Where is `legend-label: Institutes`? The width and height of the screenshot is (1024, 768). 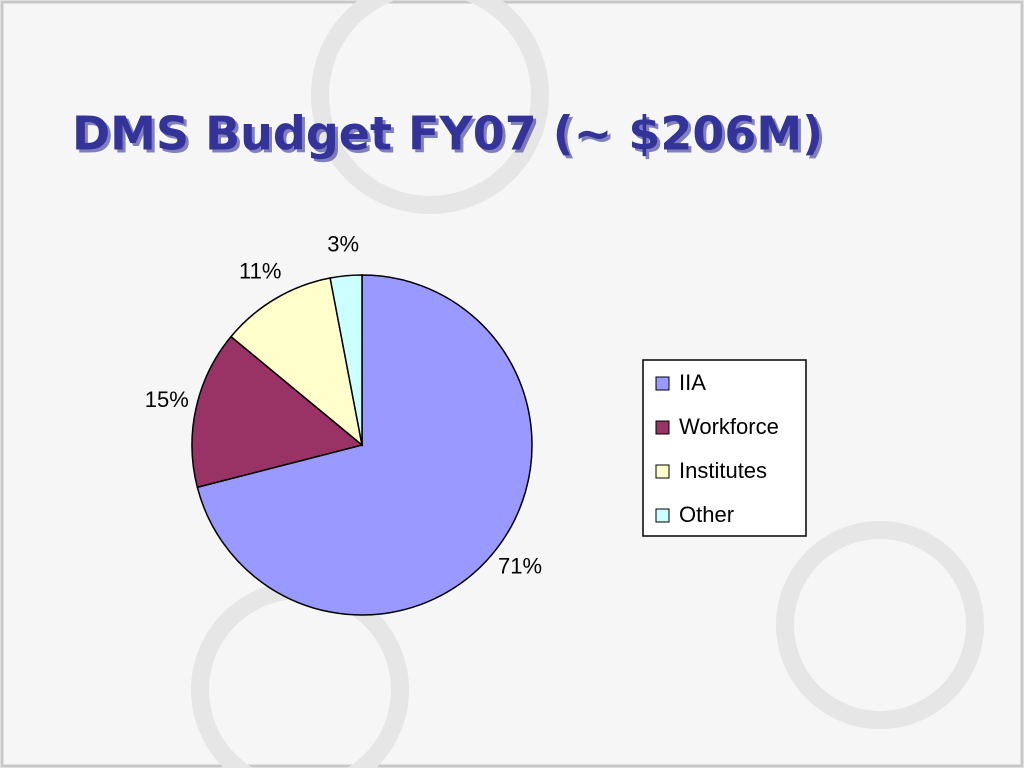 legend-label: Institutes is located at coordinates (723, 470).